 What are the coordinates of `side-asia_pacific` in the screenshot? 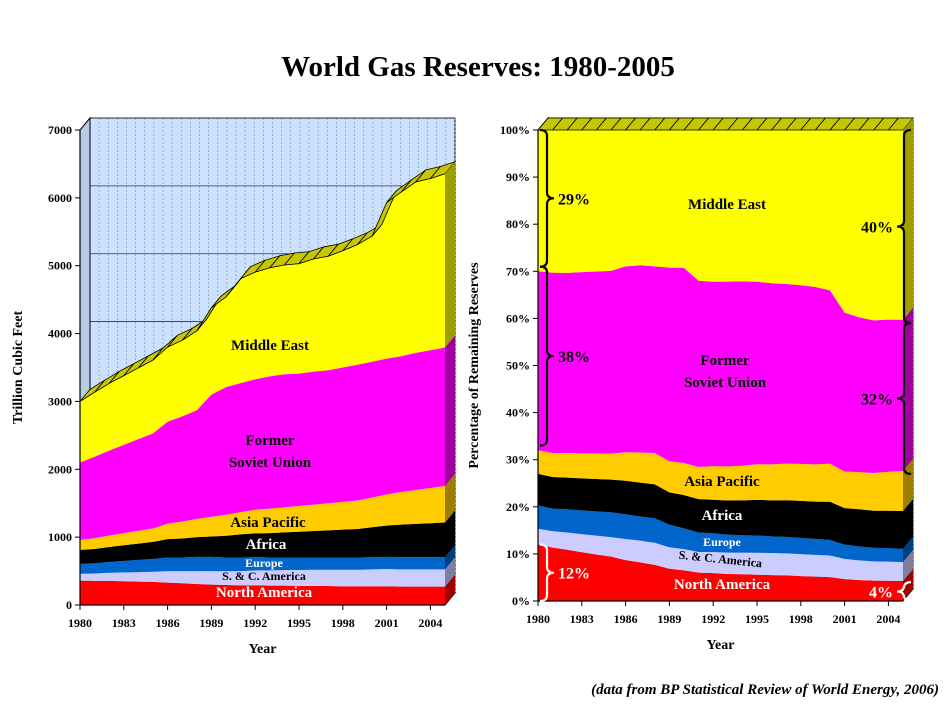 It's located at (450, 498).